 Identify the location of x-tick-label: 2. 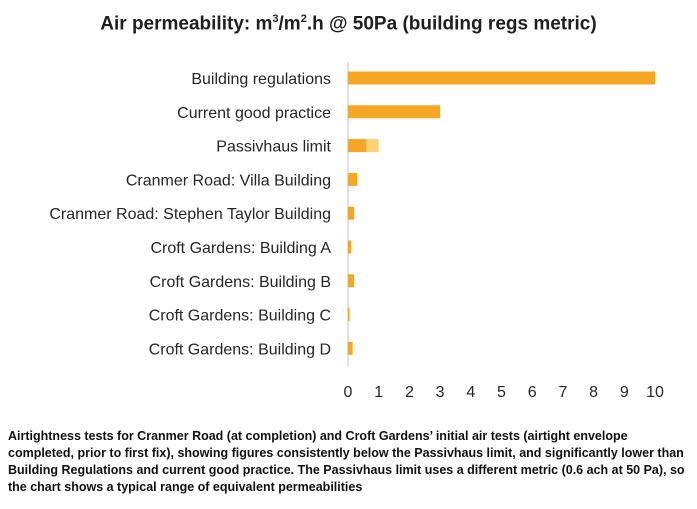
(409, 392).